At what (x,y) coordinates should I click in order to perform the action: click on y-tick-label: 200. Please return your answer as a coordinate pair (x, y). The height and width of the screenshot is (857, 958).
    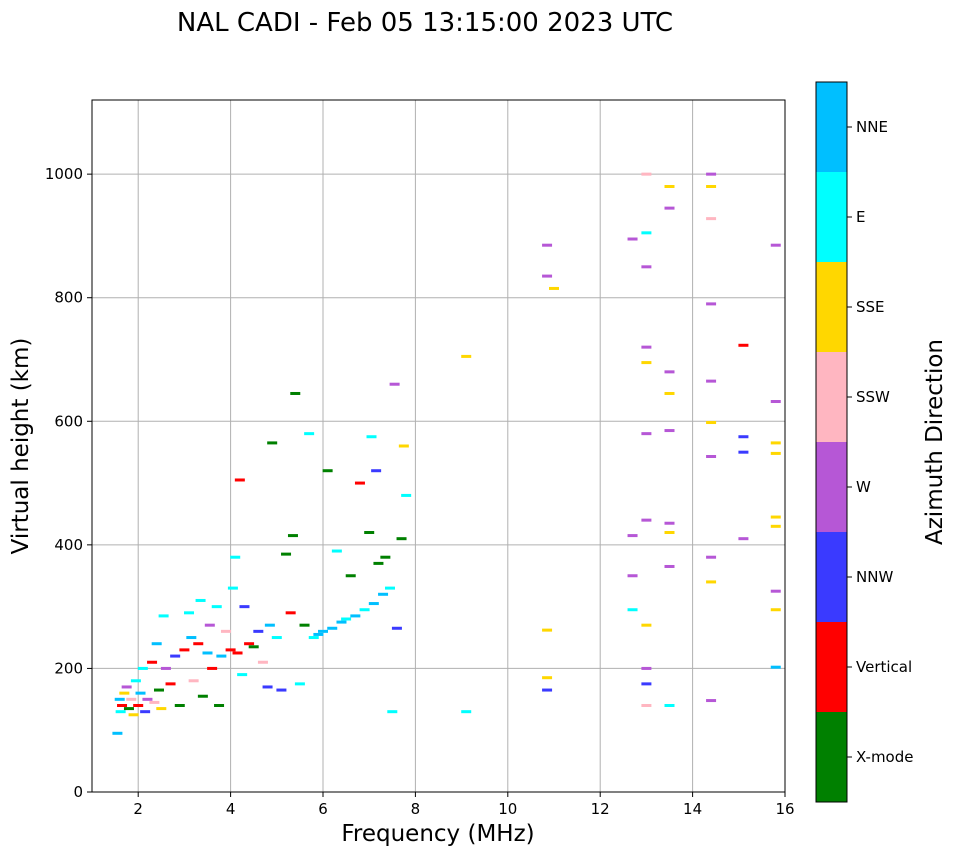
    Looking at the image, I should click on (68, 668).